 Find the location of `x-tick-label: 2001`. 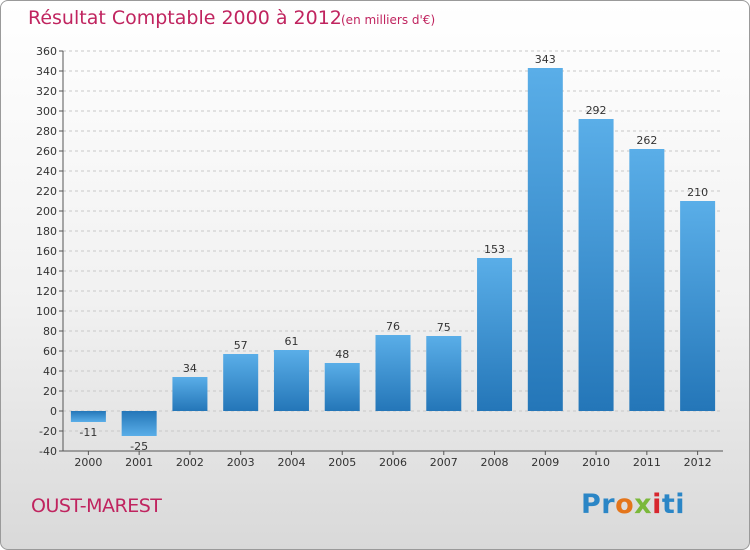

x-tick-label: 2001 is located at coordinates (139, 462).